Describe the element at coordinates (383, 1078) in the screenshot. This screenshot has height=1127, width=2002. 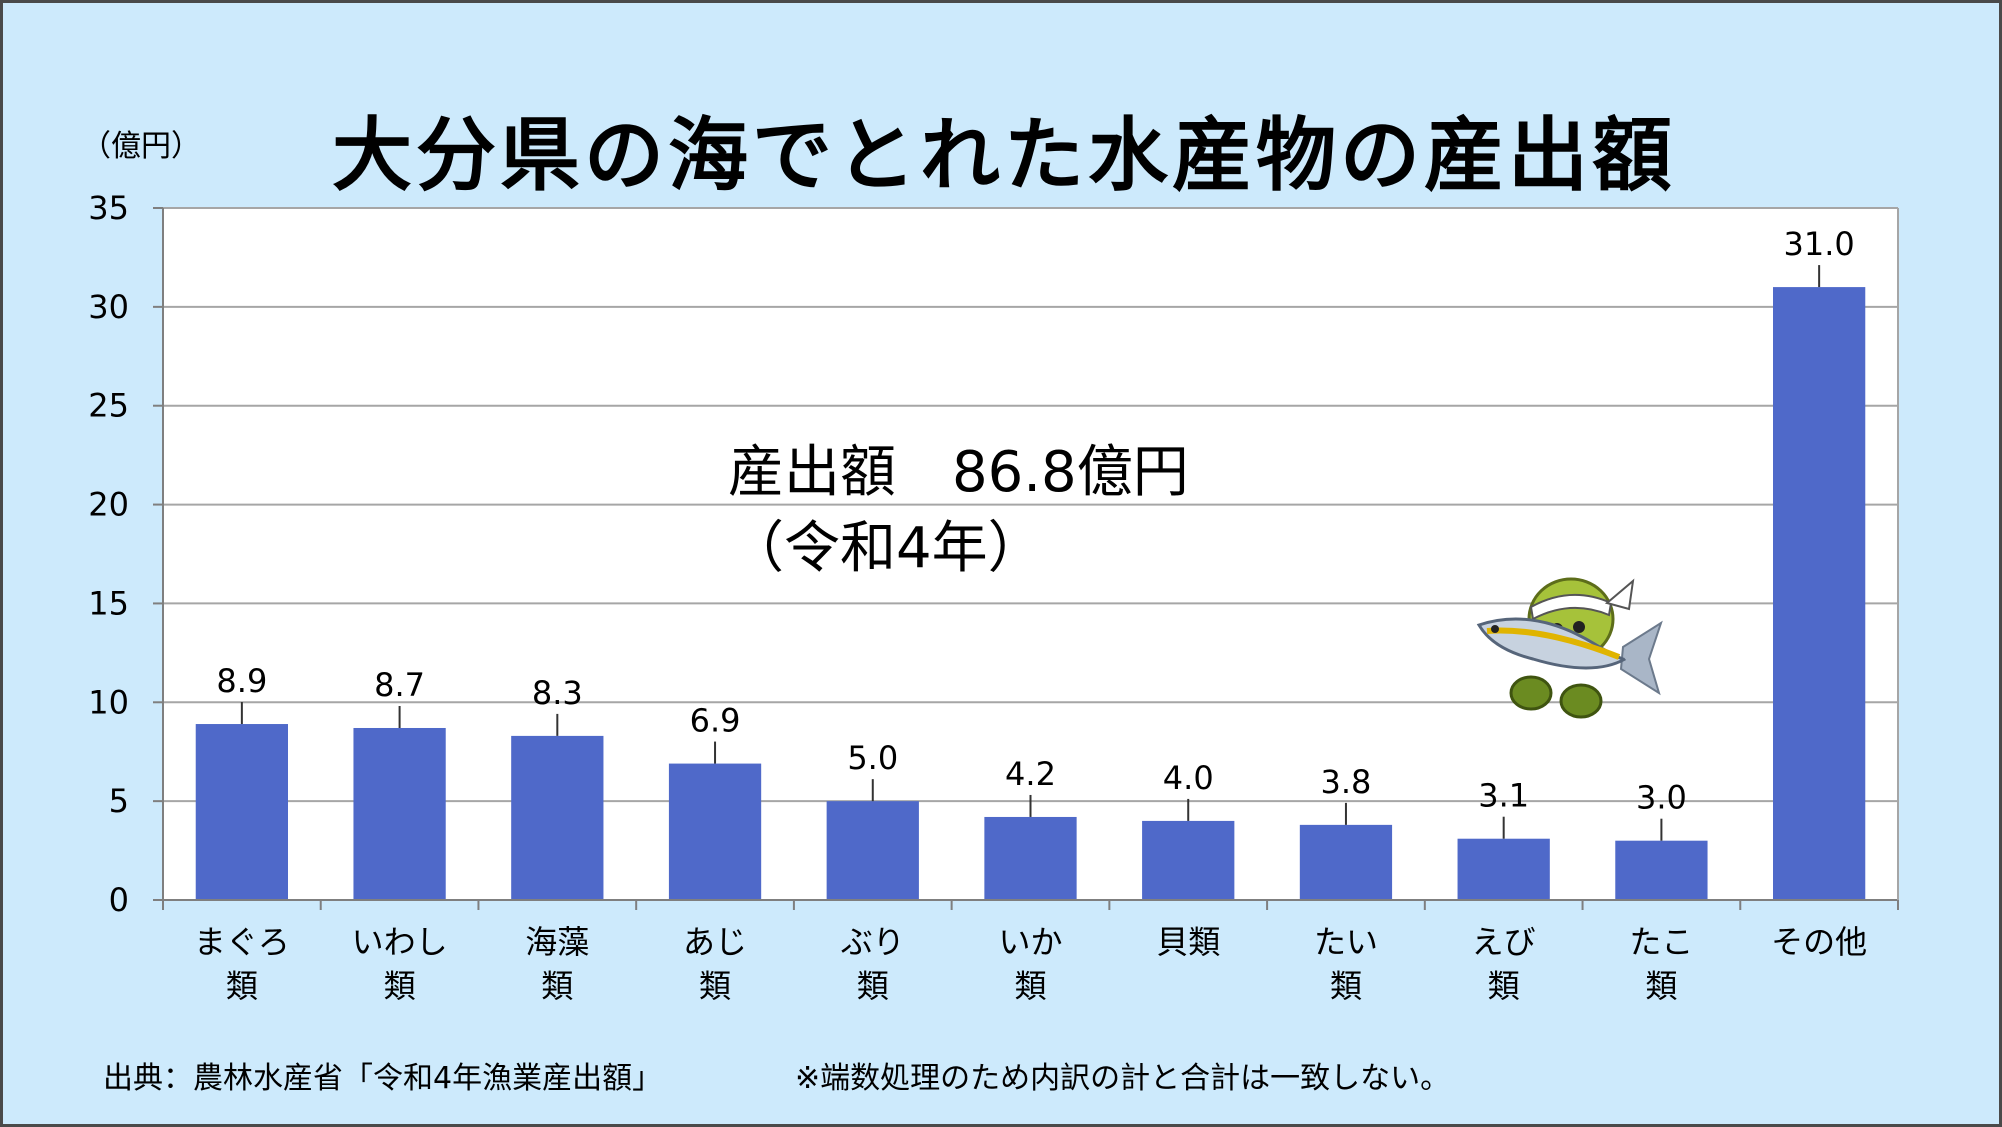
I see `source-citation: 出典：農林水産省「令和4年漁業産出額」` at that location.